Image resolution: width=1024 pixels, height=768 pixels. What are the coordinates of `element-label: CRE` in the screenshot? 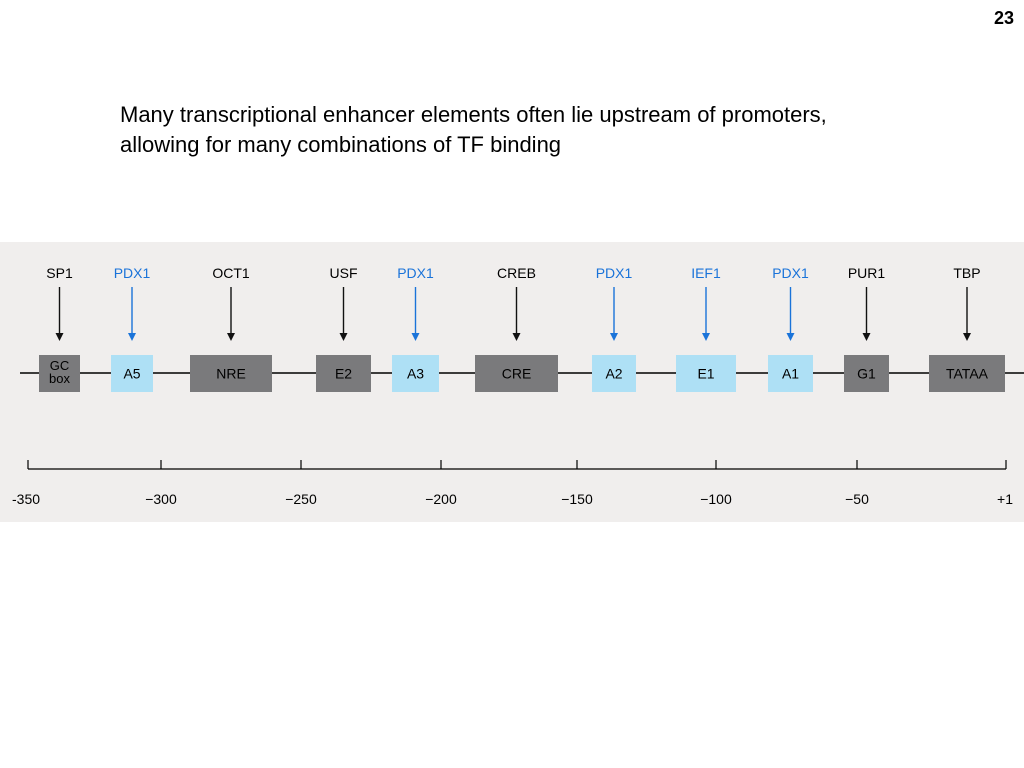 It's located at (517, 374).